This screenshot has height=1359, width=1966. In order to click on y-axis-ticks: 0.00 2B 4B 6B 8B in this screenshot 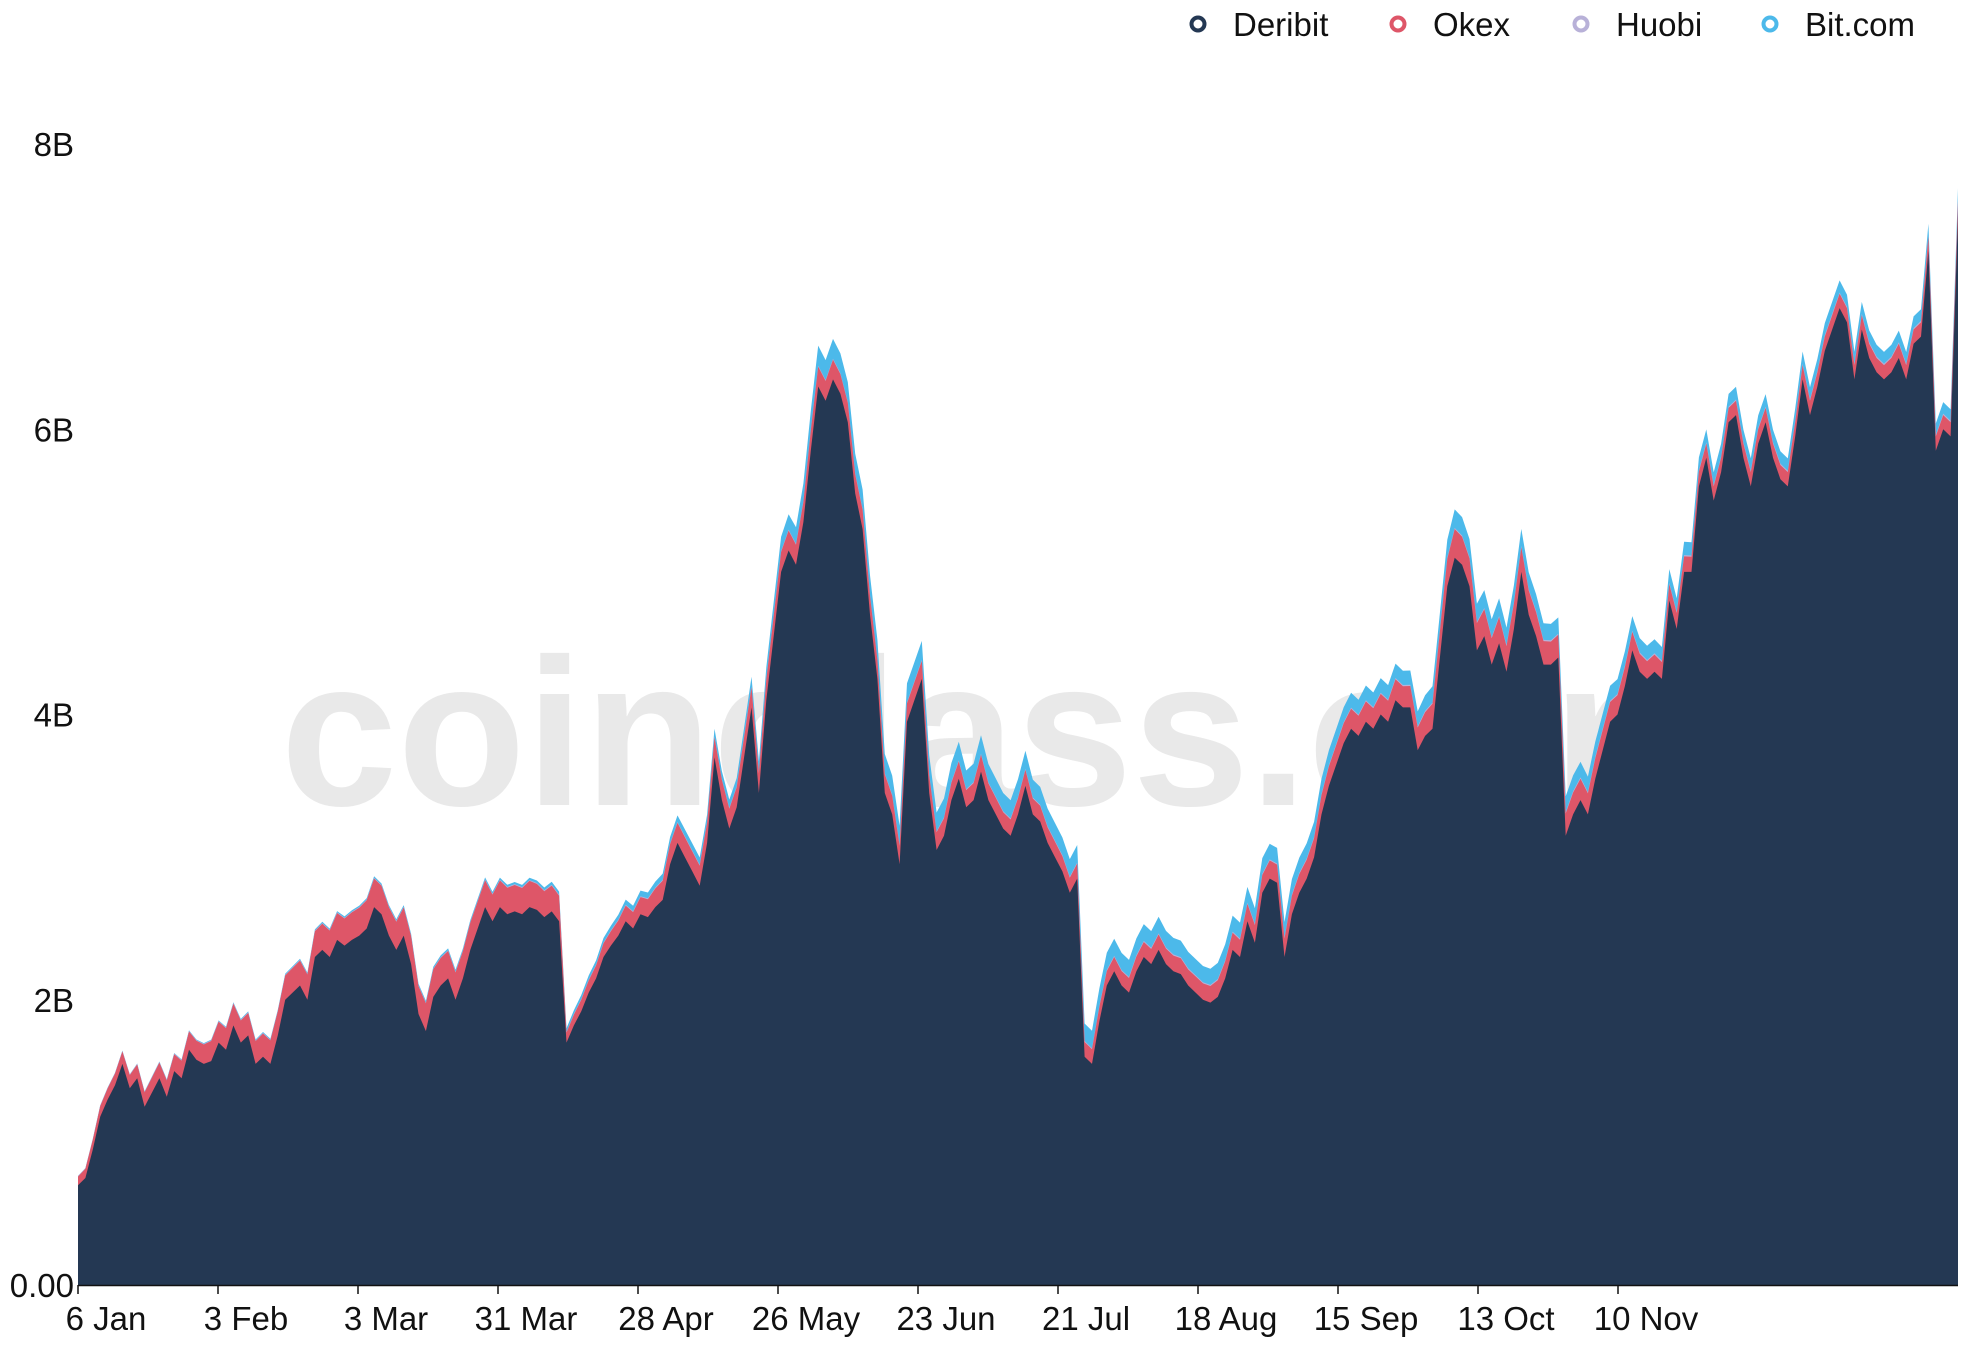, I will do `click(42, 715)`.